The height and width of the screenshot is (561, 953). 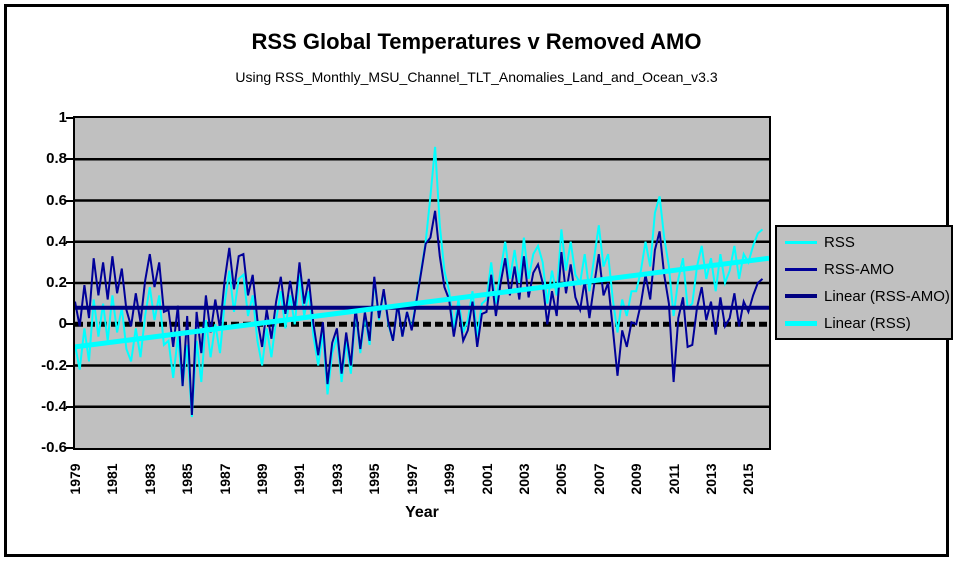 What do you see at coordinates (336, 479) in the screenshot?
I see `x-tick-label: 1993` at bounding box center [336, 479].